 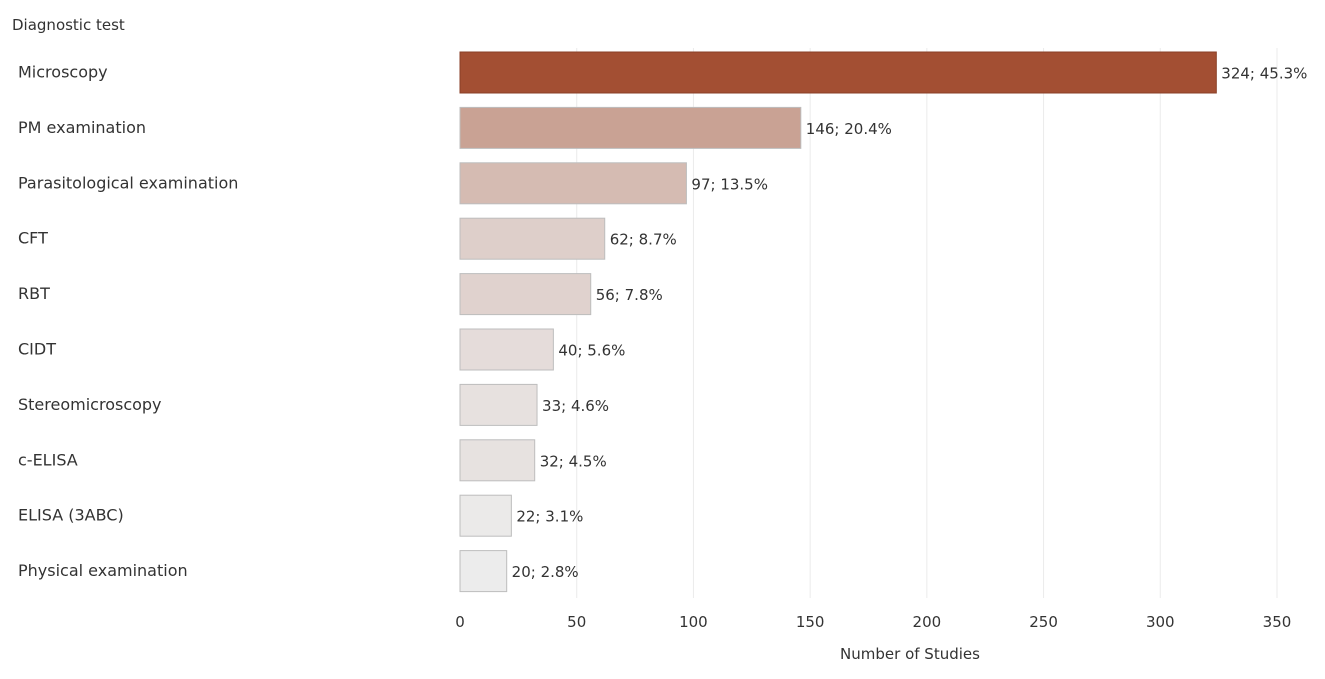 What do you see at coordinates (545, 572) in the screenshot?
I see `data-label: 20; 2.8%` at bounding box center [545, 572].